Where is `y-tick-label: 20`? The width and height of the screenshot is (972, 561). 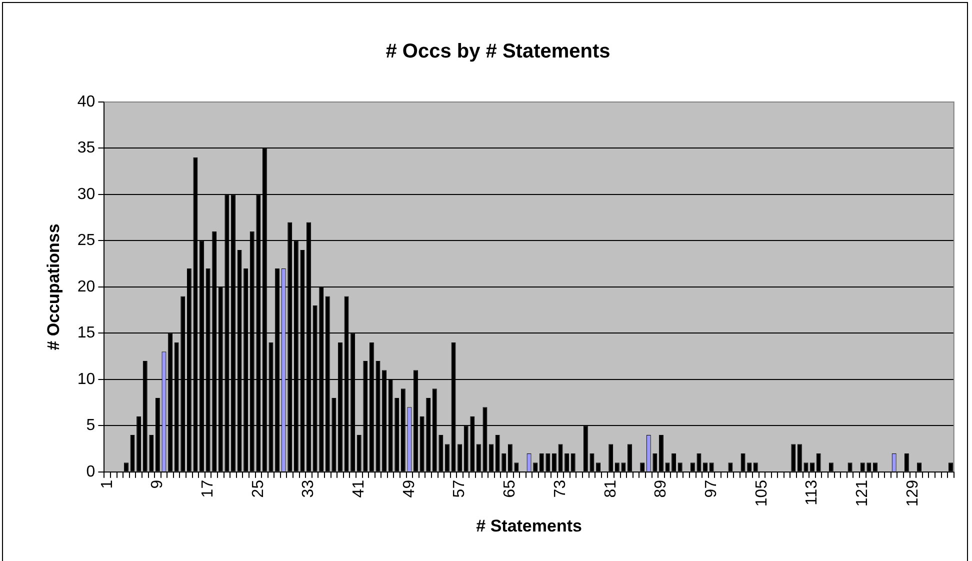
y-tick-label: 20 is located at coordinates (86, 287).